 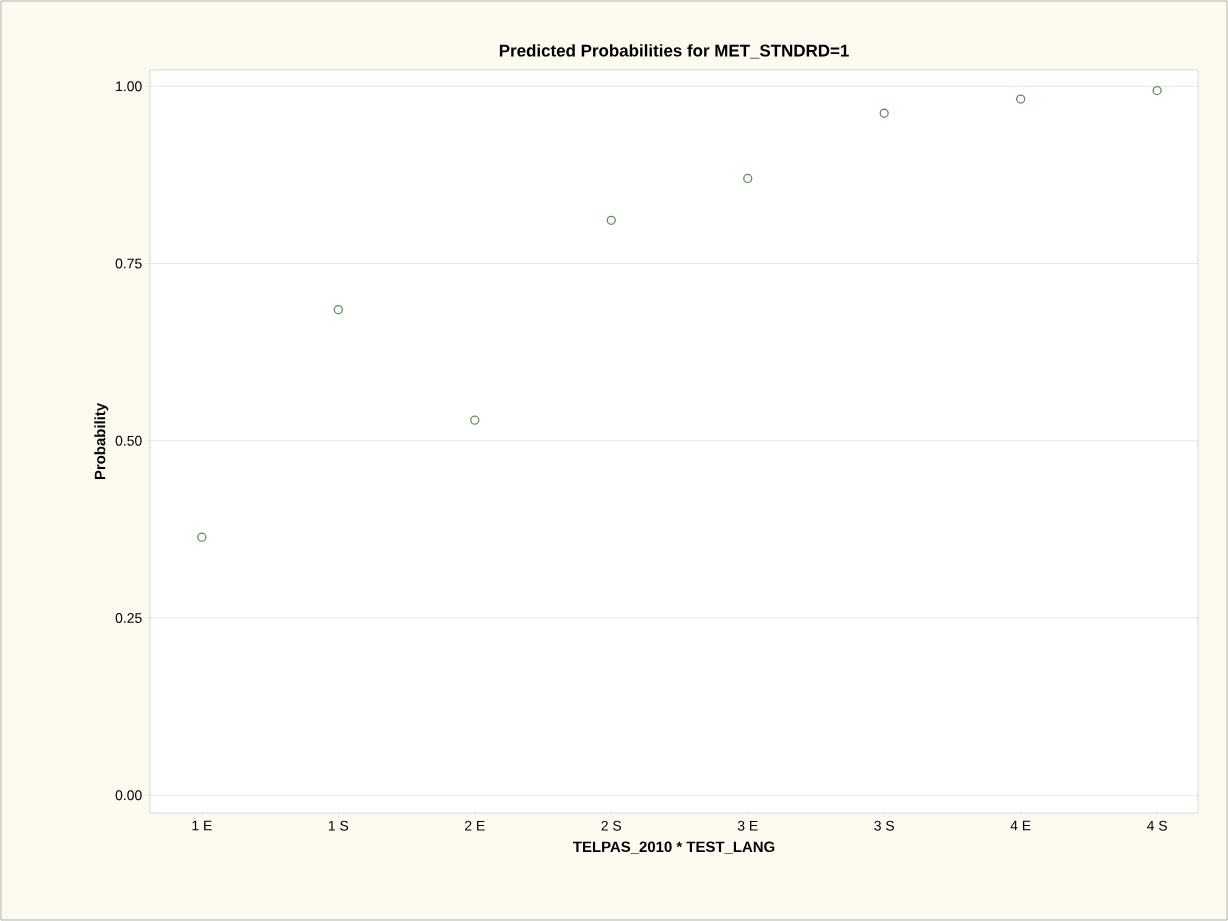 I want to click on y-tick-label: 0.25, so click(x=128, y=618).